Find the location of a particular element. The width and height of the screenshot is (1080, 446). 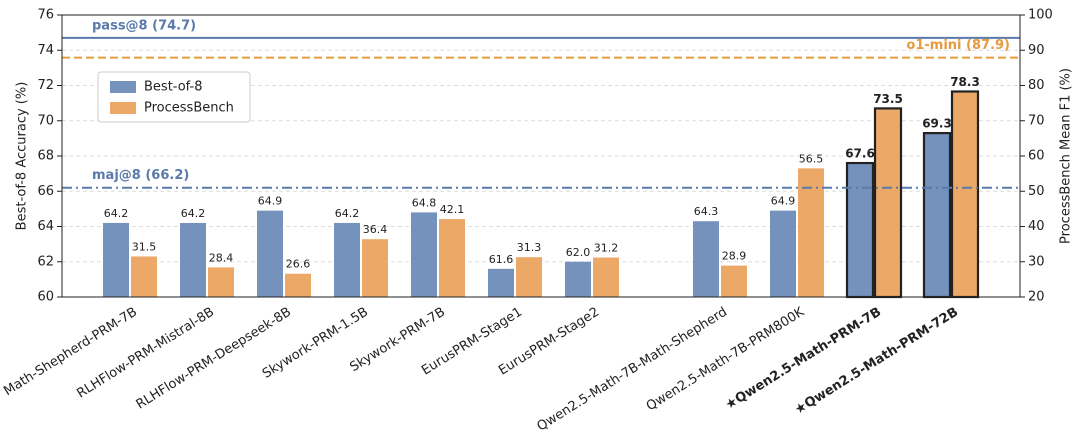

reference-label: pass@8 (74.7) is located at coordinates (144, 25).